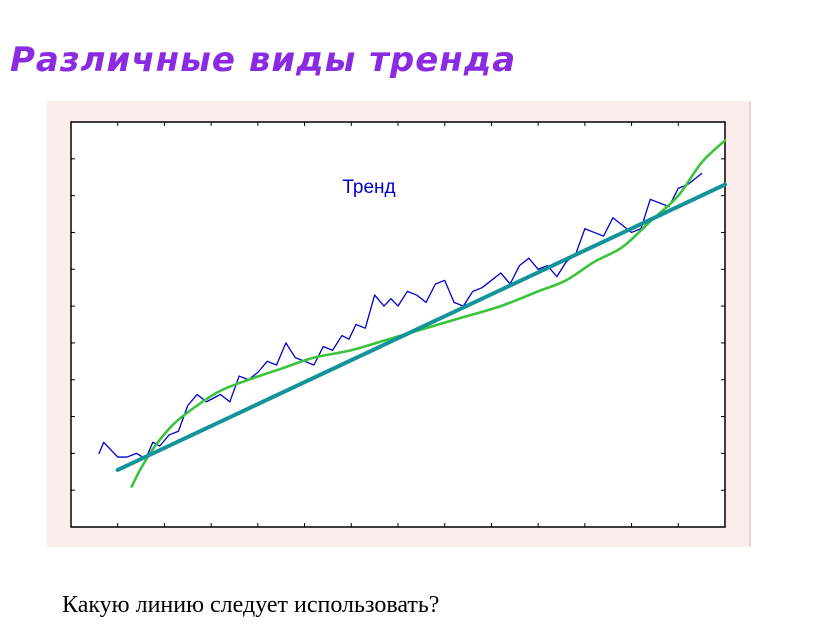 This screenshot has width=816, height=633. What do you see at coordinates (263, 60) in the screenshot?
I see `slide-title: Различные виды тренда` at bounding box center [263, 60].